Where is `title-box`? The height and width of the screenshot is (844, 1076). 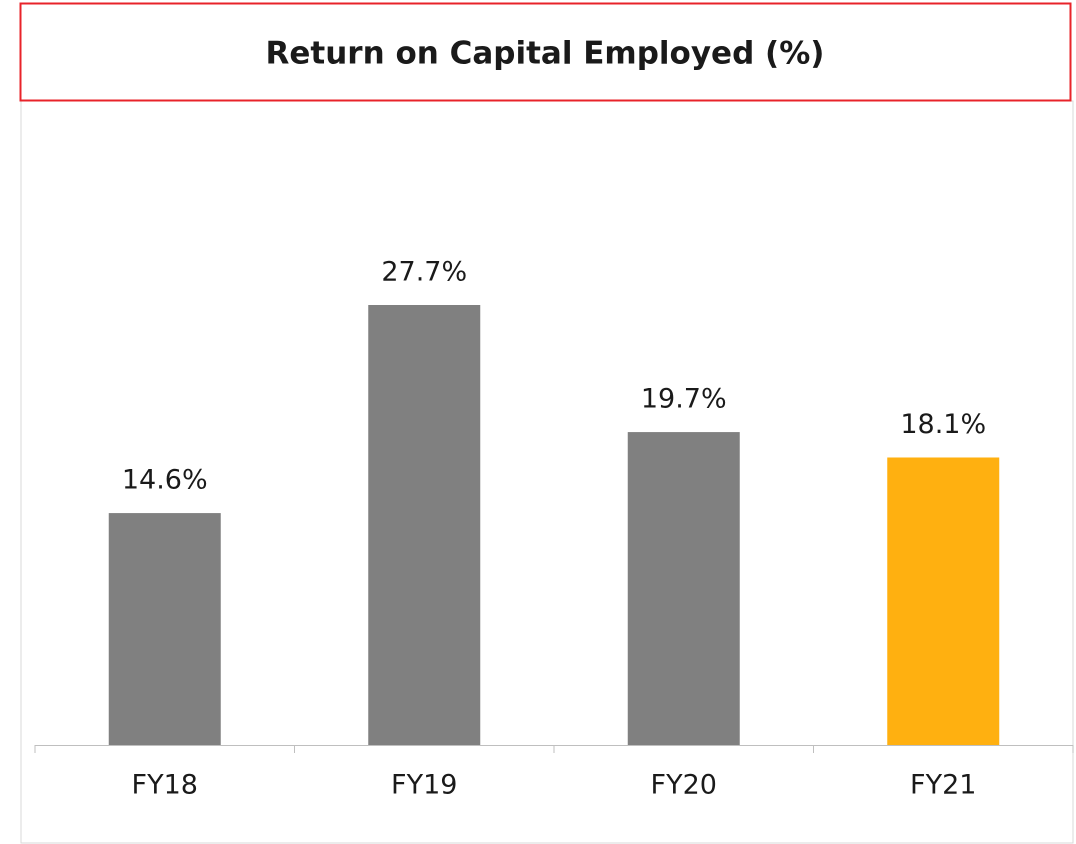 title-box is located at coordinates (545, 52).